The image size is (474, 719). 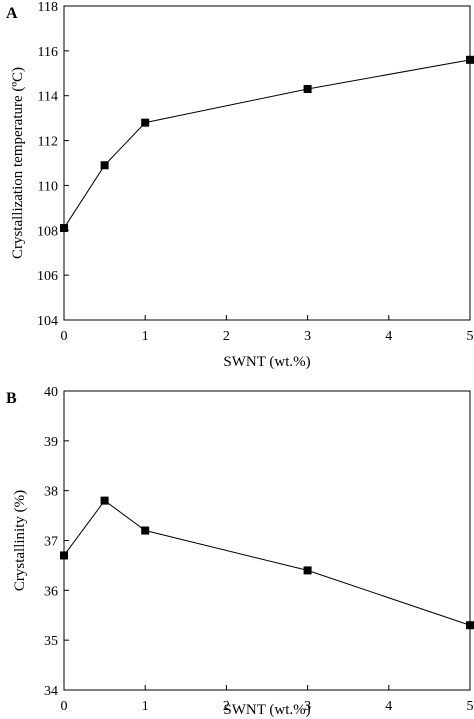 I want to click on y-tick-label: 114, so click(x=48, y=97).